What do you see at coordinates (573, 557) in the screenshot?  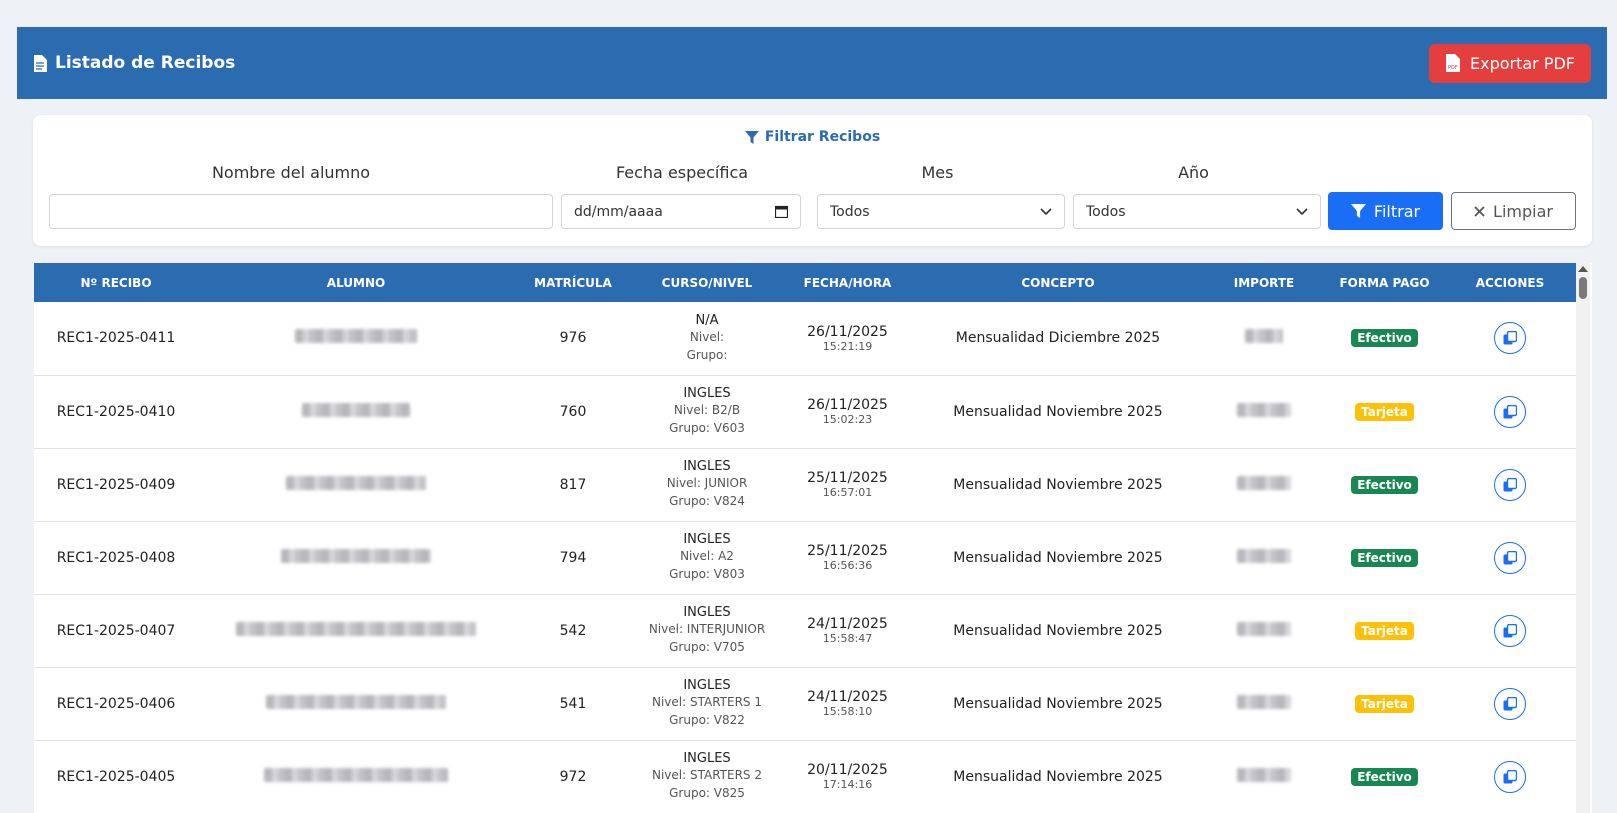 I see `enrollment-number: 794` at bounding box center [573, 557].